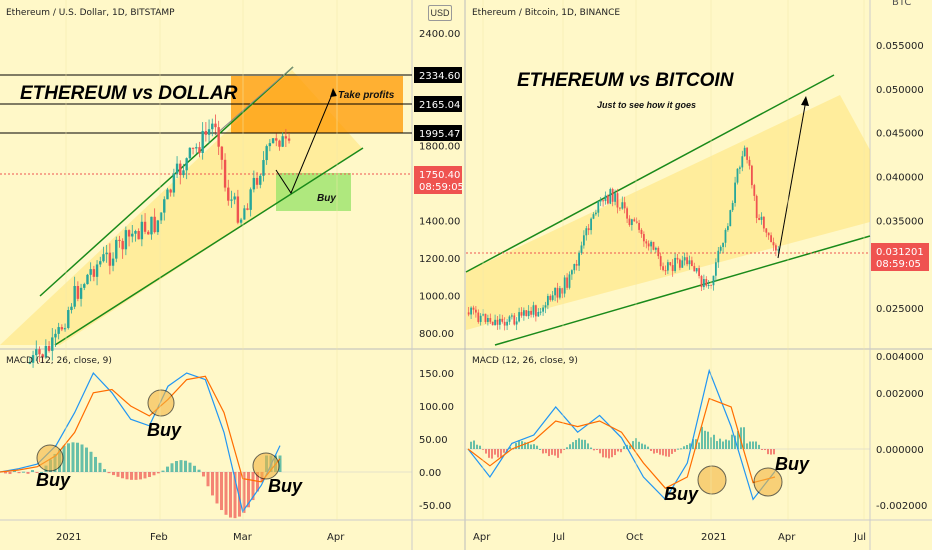  I want to click on buy-label-5: Buy, so click(792, 464).